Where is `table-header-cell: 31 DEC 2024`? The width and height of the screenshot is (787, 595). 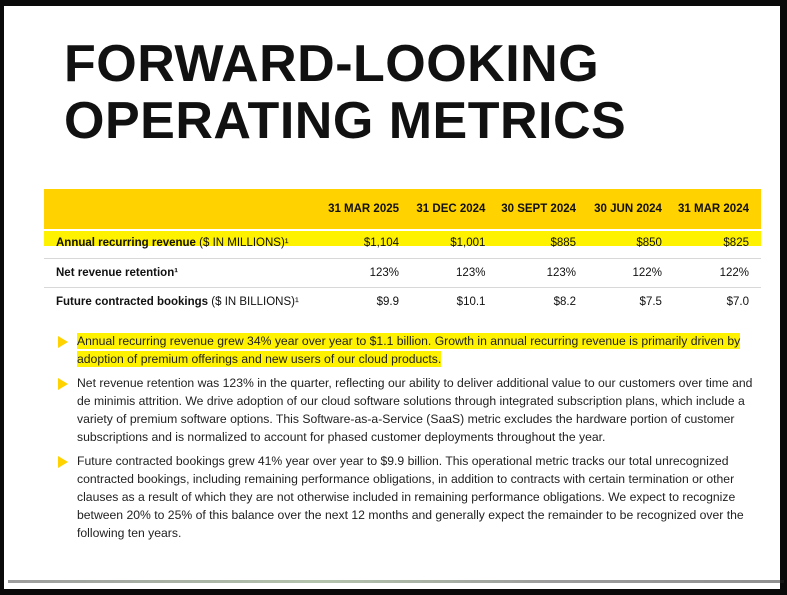
table-header-cell: 31 DEC 2024 is located at coordinates (451, 209).